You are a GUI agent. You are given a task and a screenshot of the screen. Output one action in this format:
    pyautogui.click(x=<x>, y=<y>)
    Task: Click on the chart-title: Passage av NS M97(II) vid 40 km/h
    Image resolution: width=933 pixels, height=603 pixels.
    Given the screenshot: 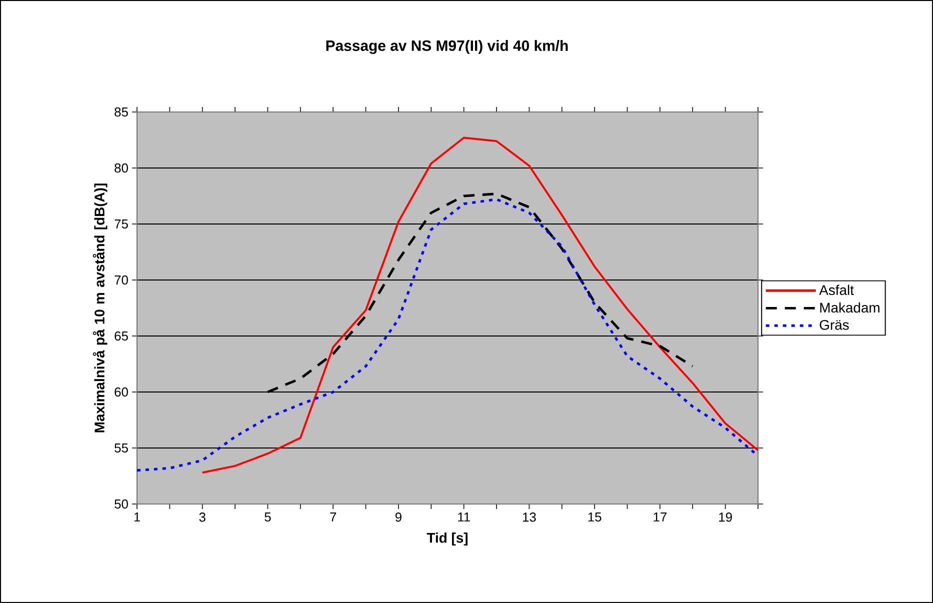 What is the action you would take?
    pyautogui.click(x=447, y=47)
    